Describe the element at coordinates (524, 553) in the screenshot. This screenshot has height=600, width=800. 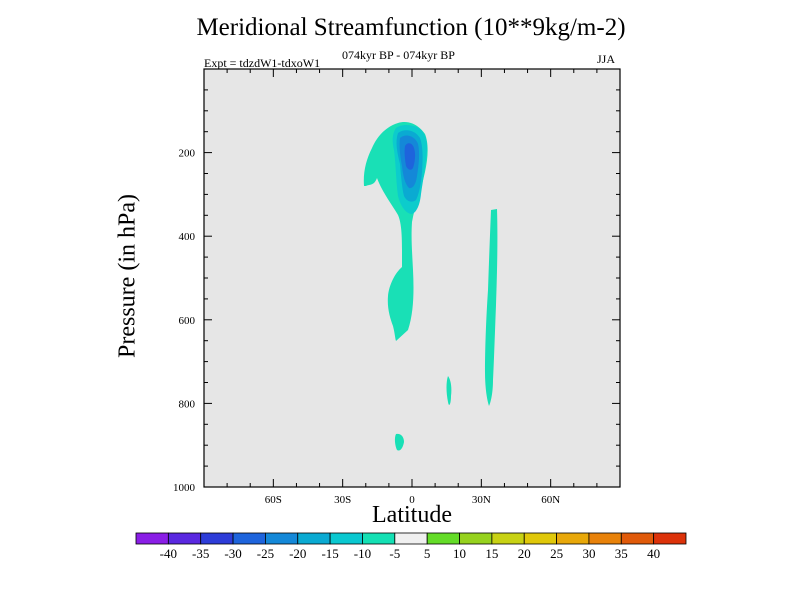
I see `colorbar-label: 20` at that location.